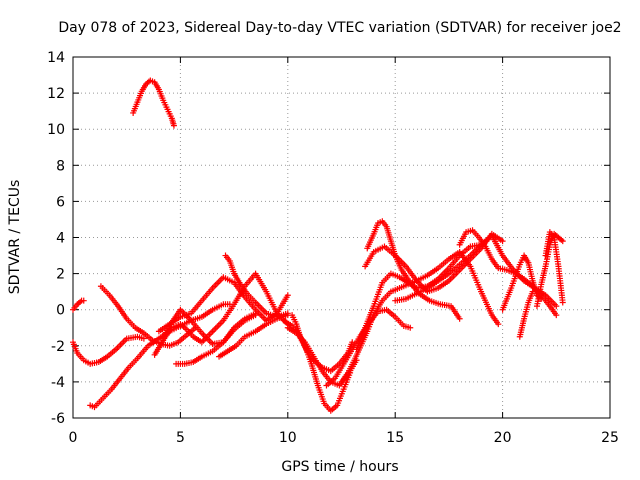 This screenshot has width=640, height=480. I want to click on series-arc1, so click(78, 305).